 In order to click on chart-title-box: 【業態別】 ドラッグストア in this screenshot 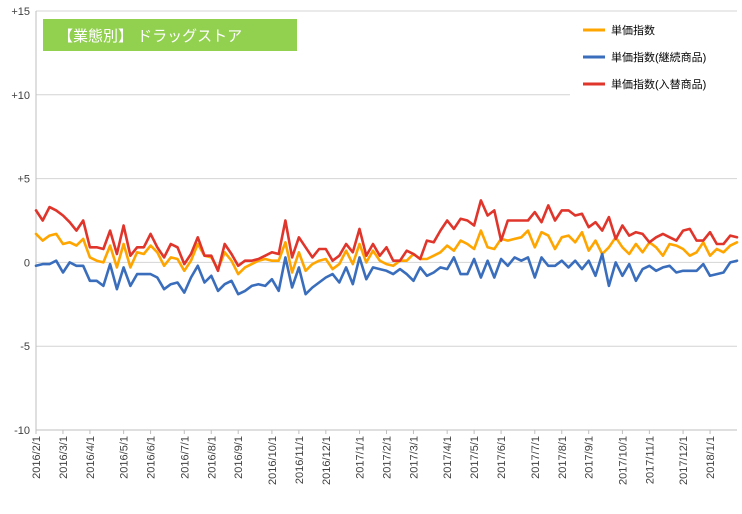, I will do `click(170, 35)`.